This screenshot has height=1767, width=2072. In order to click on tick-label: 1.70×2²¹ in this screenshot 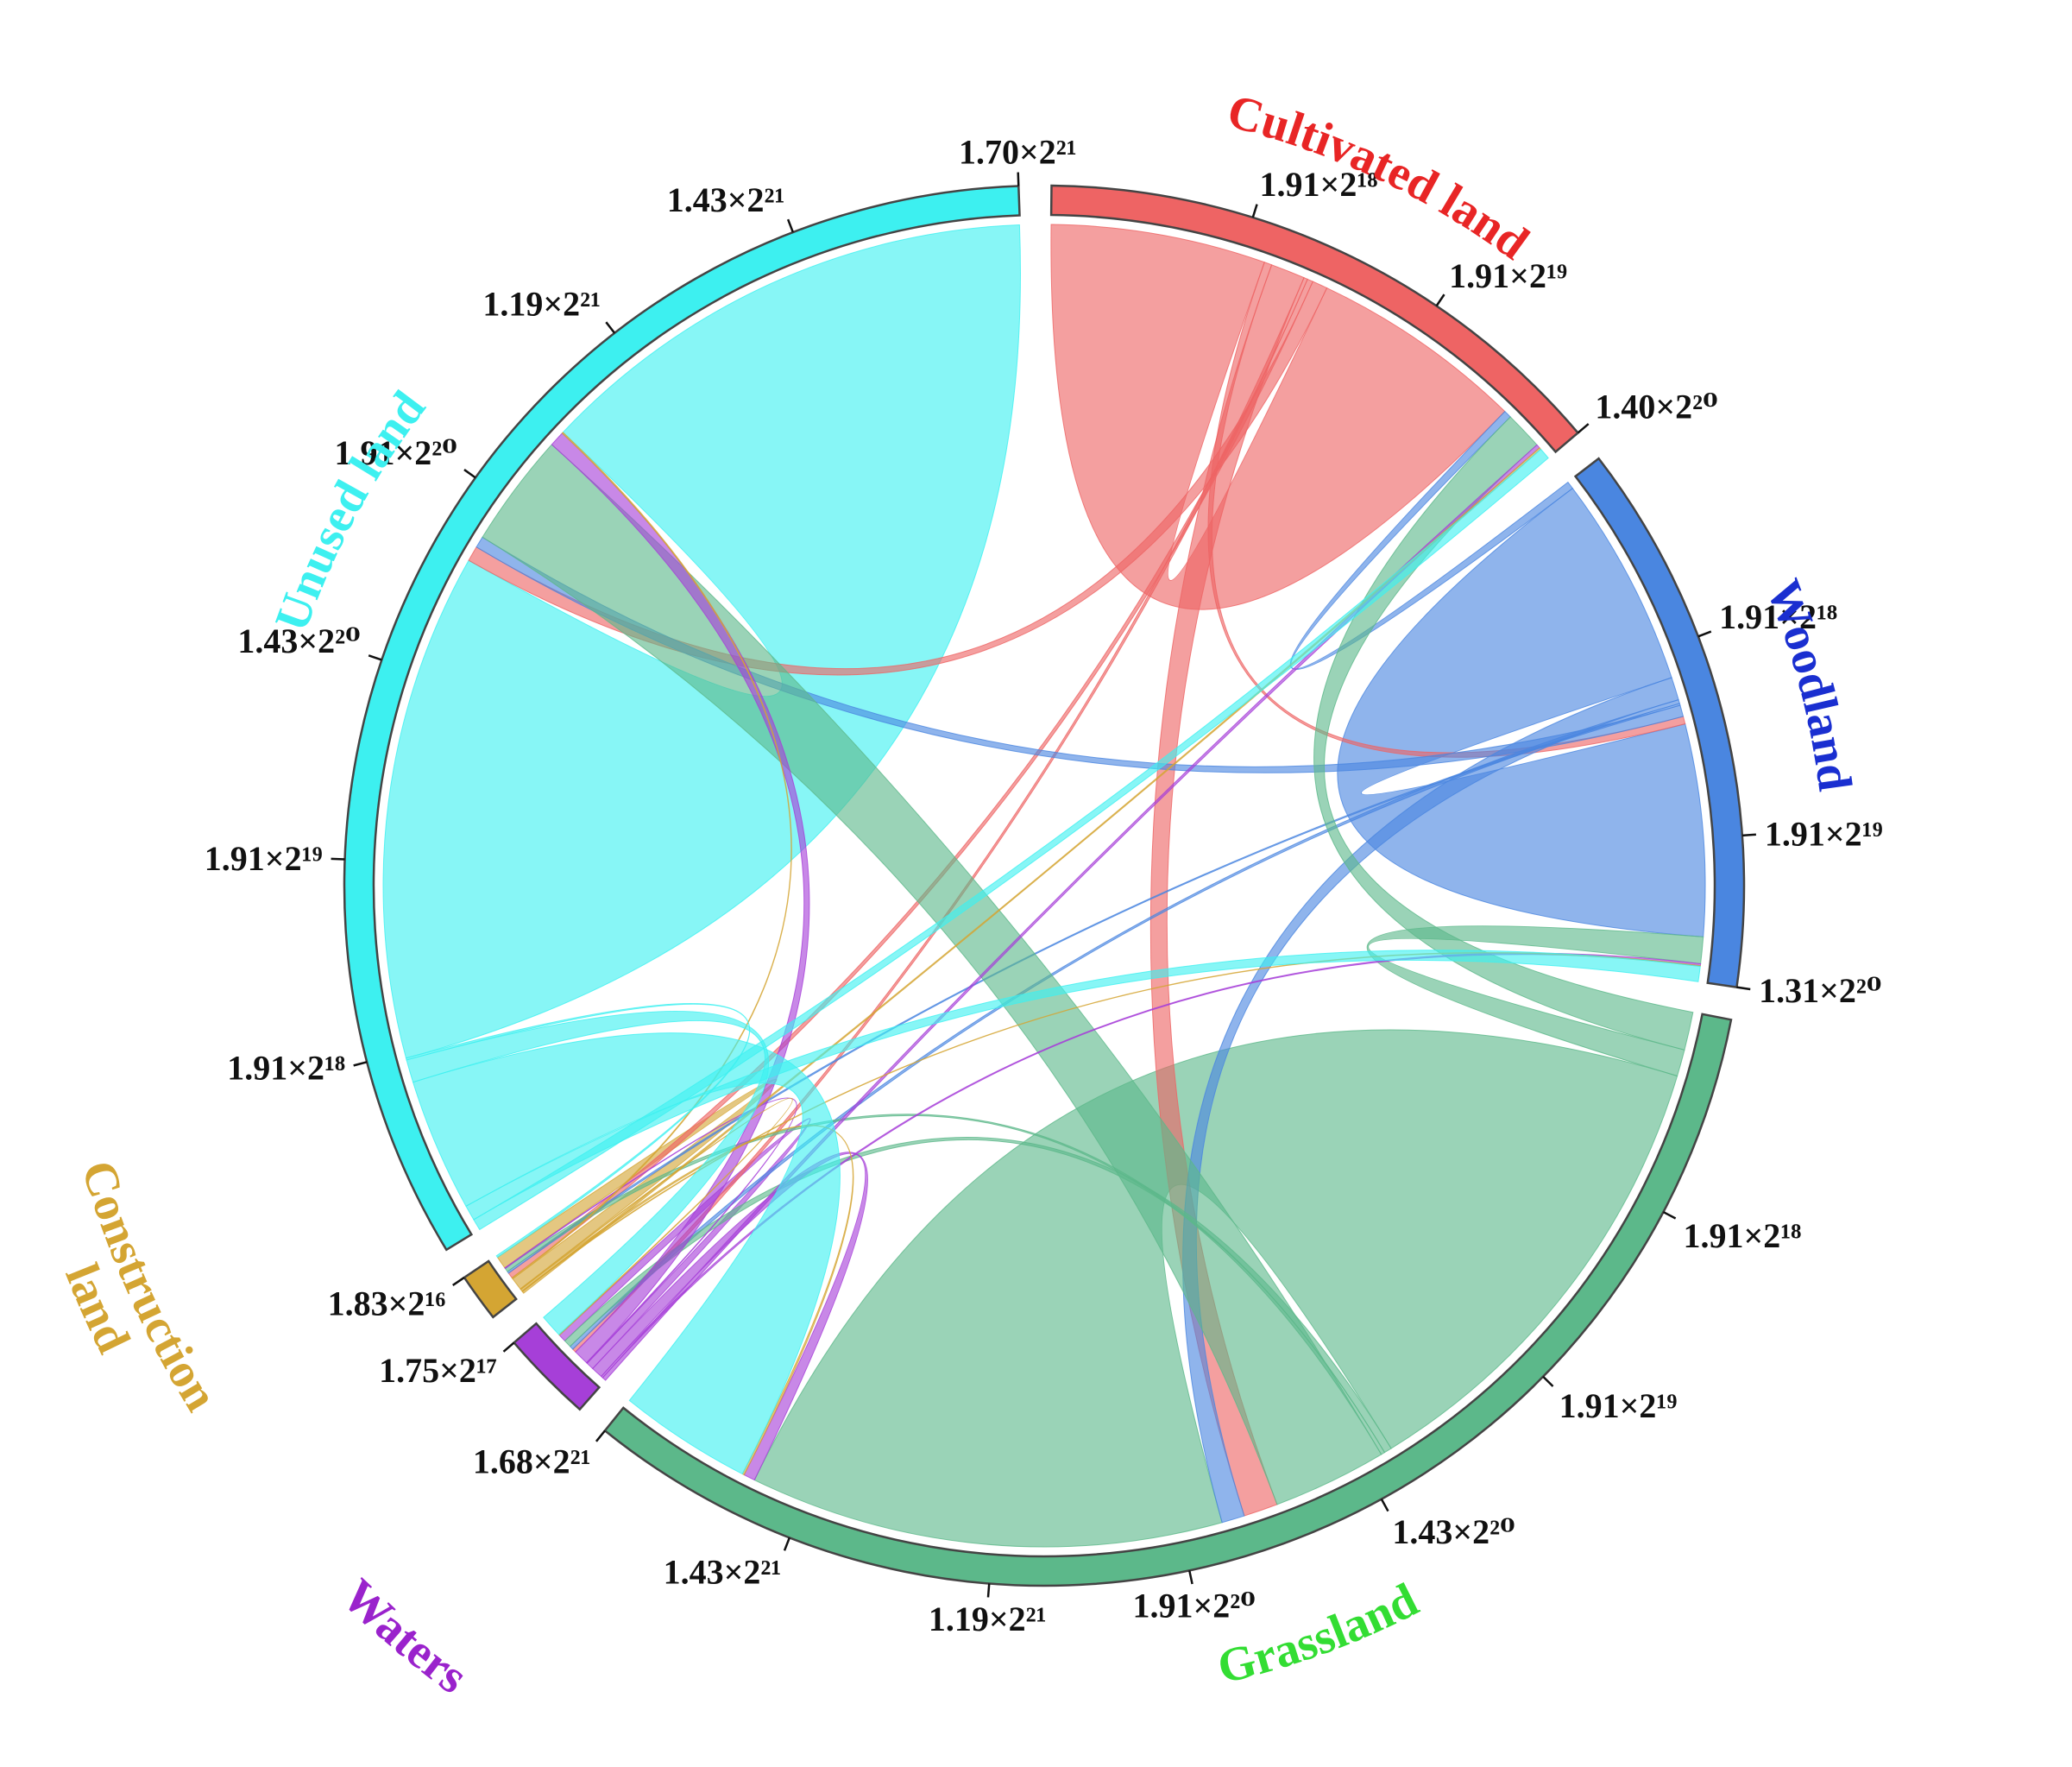, I will do `click(1018, 152)`.